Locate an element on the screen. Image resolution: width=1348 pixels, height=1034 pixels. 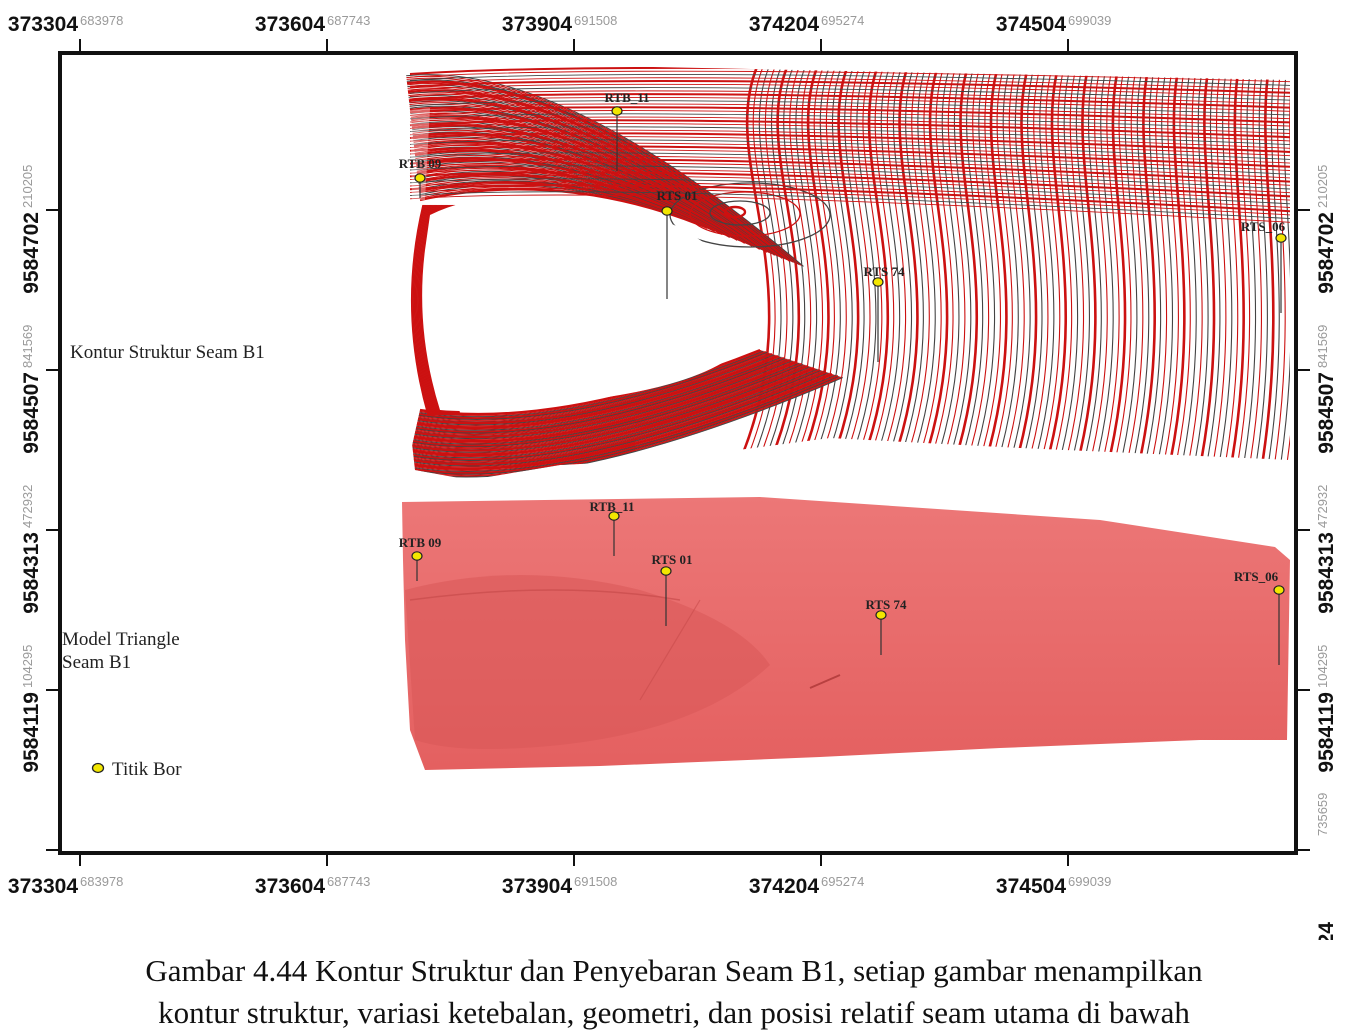
x-tick-label-bottom: 373904 is located at coordinates (537, 886).